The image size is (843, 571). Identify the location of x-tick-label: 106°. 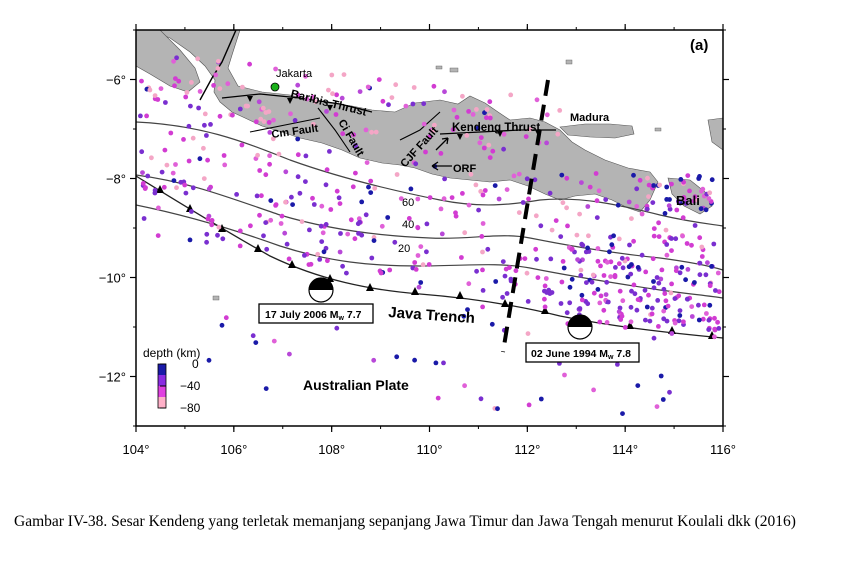
(233, 449).